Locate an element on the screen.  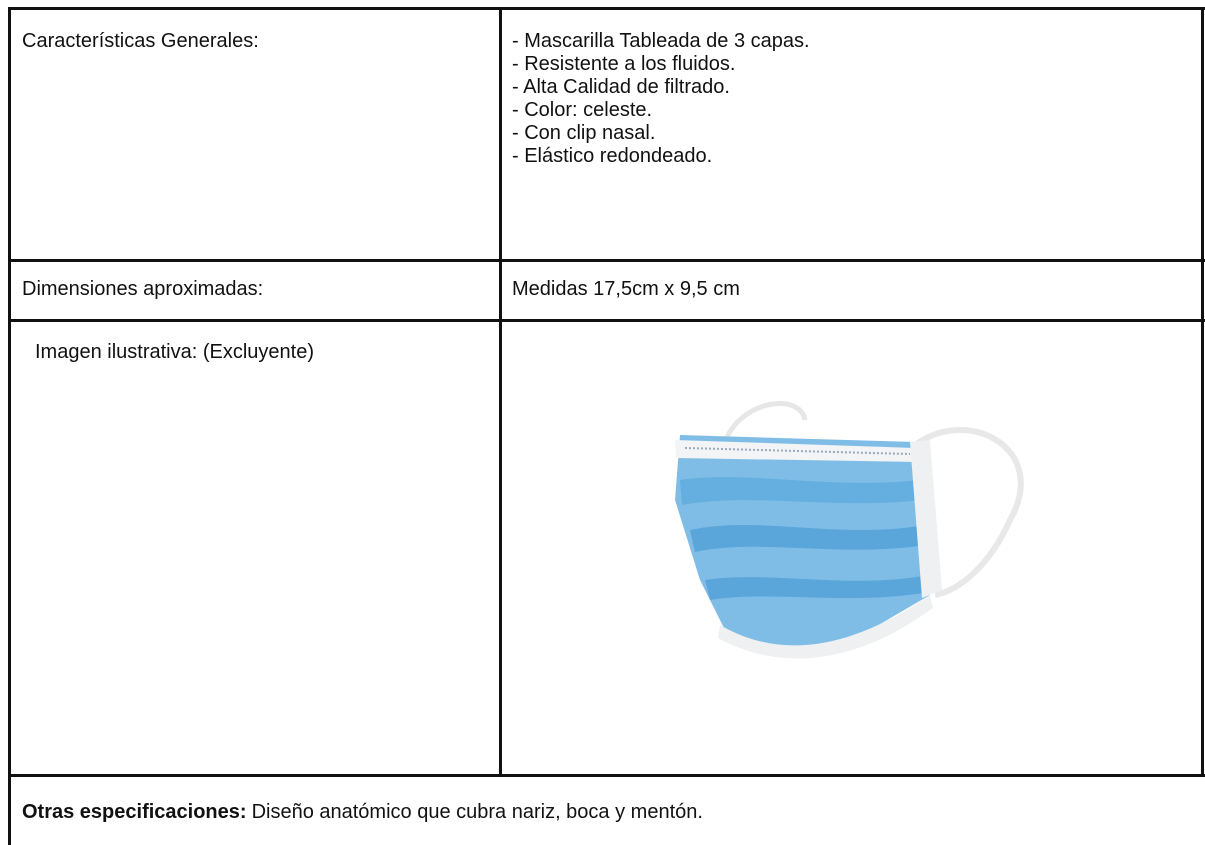
footer-label: Otras especificaciones: is located at coordinates (134, 812).